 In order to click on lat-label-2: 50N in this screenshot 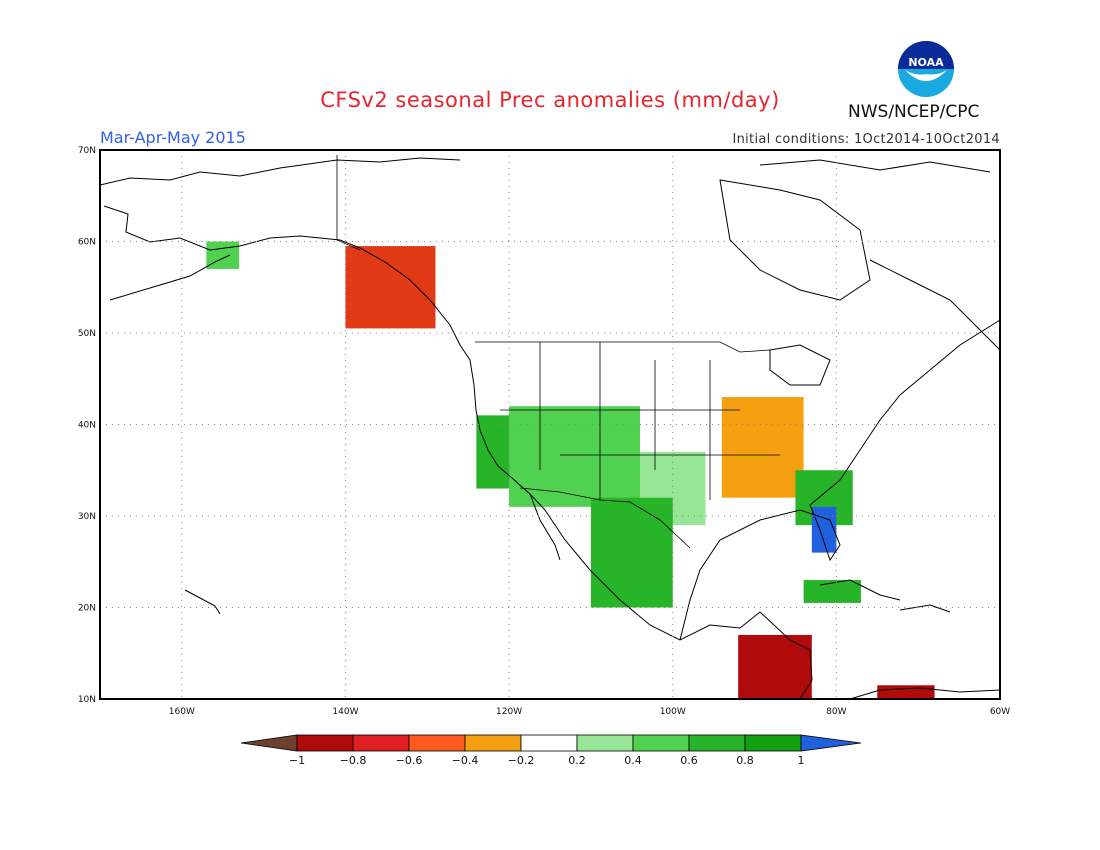, I will do `click(87, 334)`.